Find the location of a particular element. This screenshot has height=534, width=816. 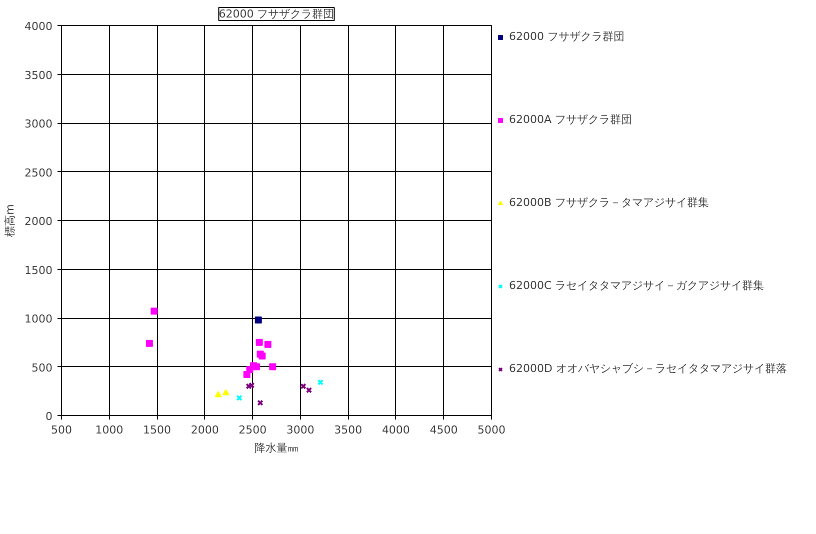

x-tick-label: 3500 is located at coordinates (348, 430).